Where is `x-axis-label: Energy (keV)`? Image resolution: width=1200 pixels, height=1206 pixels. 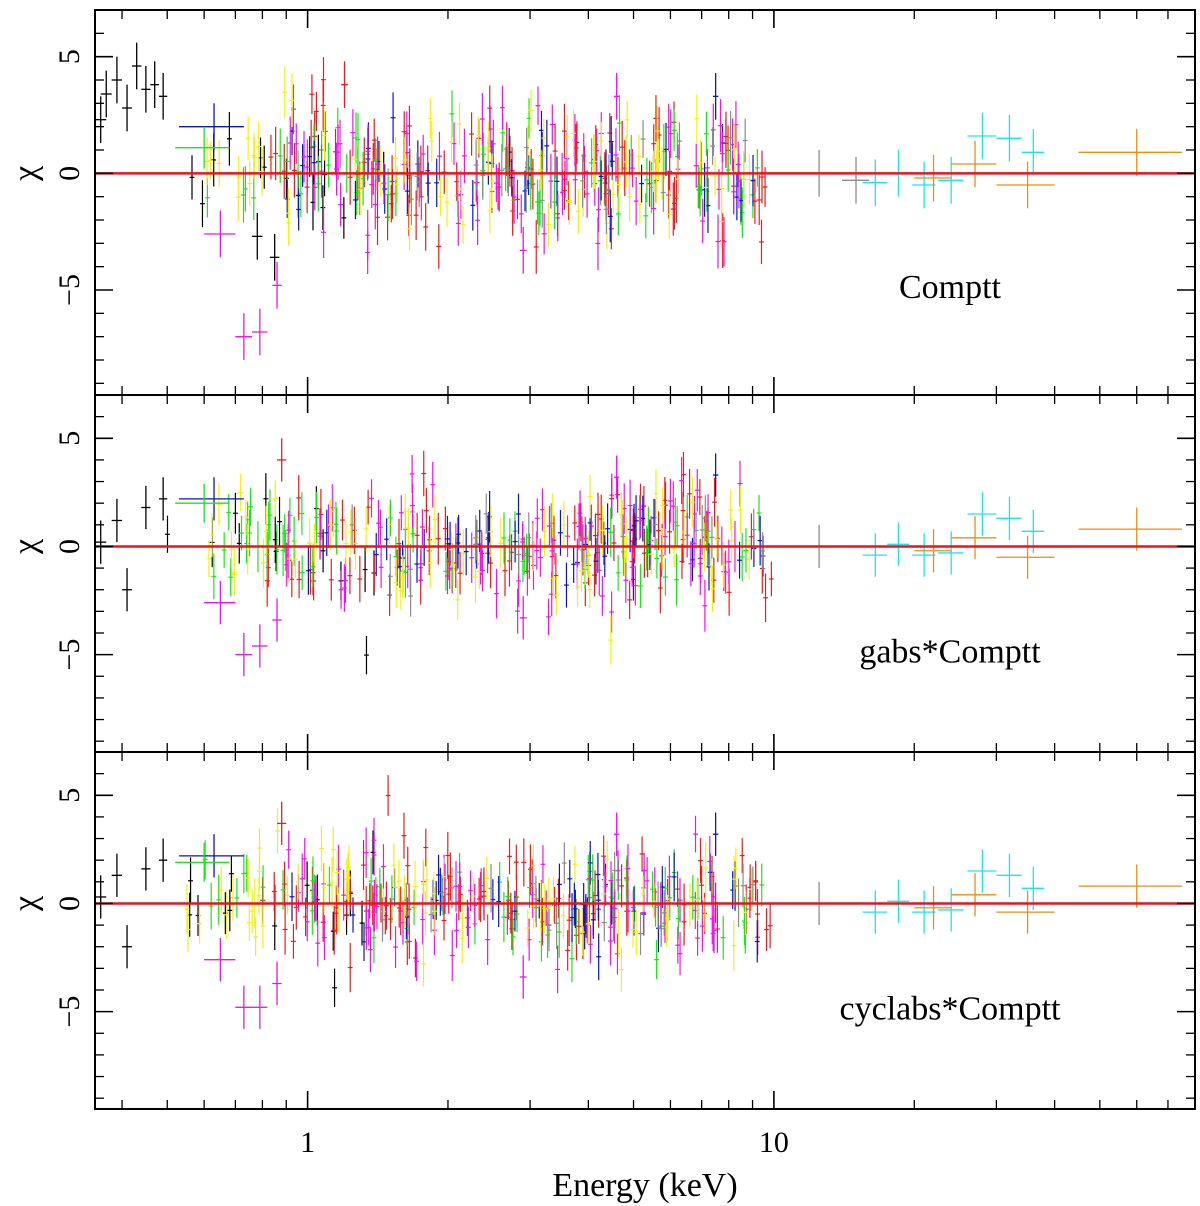 x-axis-label: Energy (keV) is located at coordinates (644, 1185).